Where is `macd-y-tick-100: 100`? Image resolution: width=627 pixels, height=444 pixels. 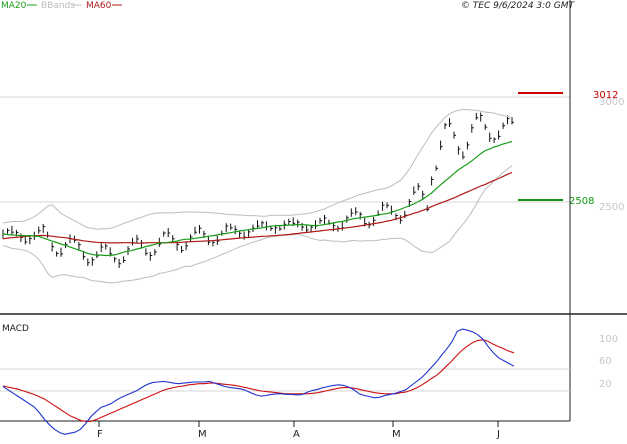
macd-y-tick-100: 100 is located at coordinates (608, 339).